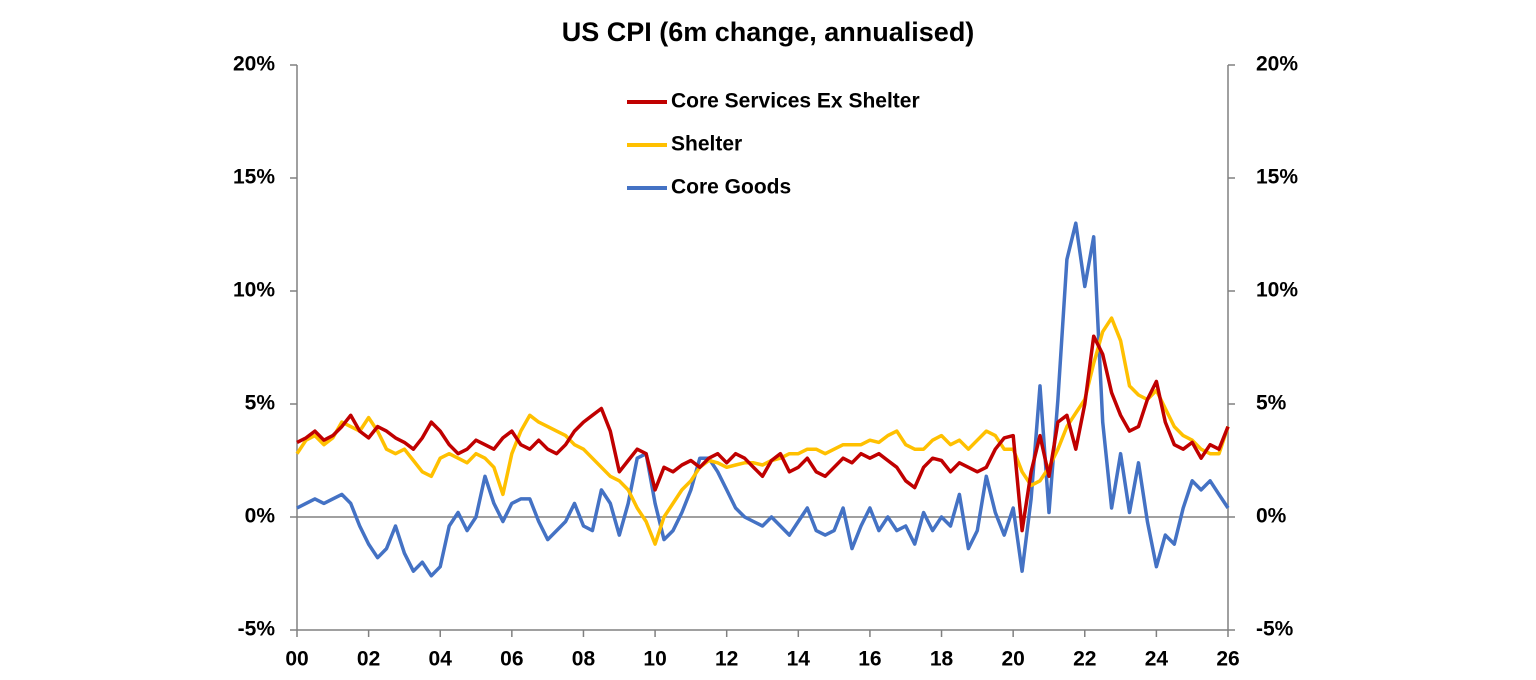 The image size is (1536, 680). I want to click on x-tick-label: 00, so click(296, 659).